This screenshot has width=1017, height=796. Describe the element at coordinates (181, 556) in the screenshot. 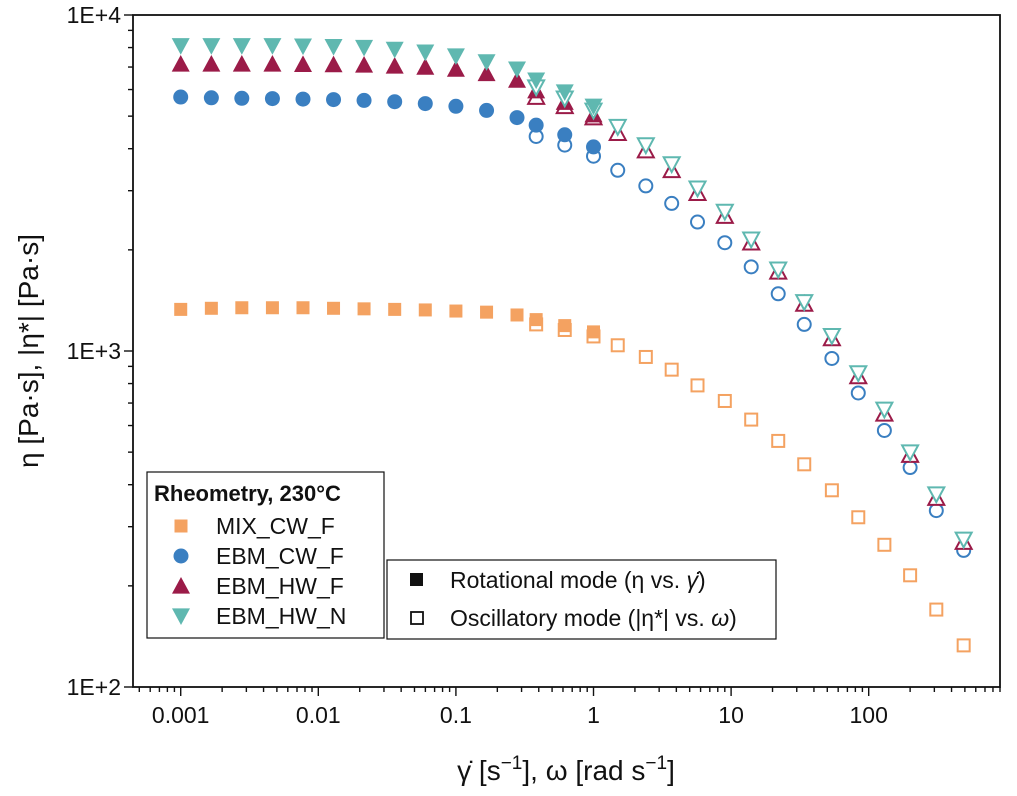

I see `legend-swatch-ebm-cw-f` at that location.